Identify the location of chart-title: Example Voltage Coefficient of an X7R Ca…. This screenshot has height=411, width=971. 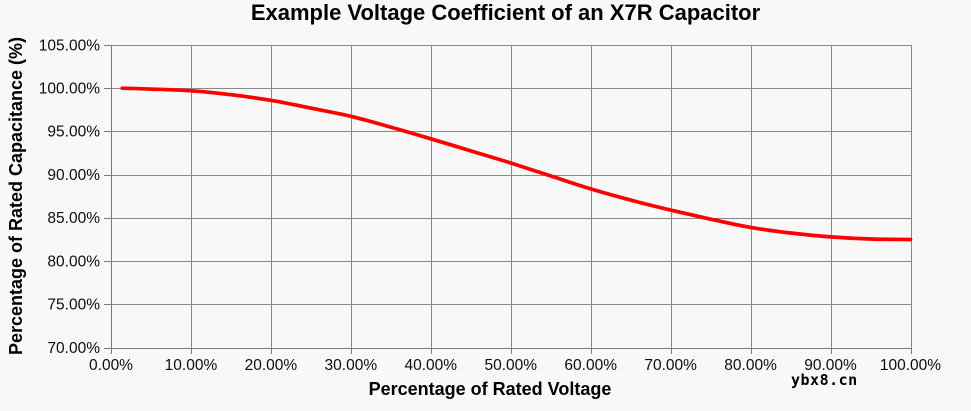
(505, 12).